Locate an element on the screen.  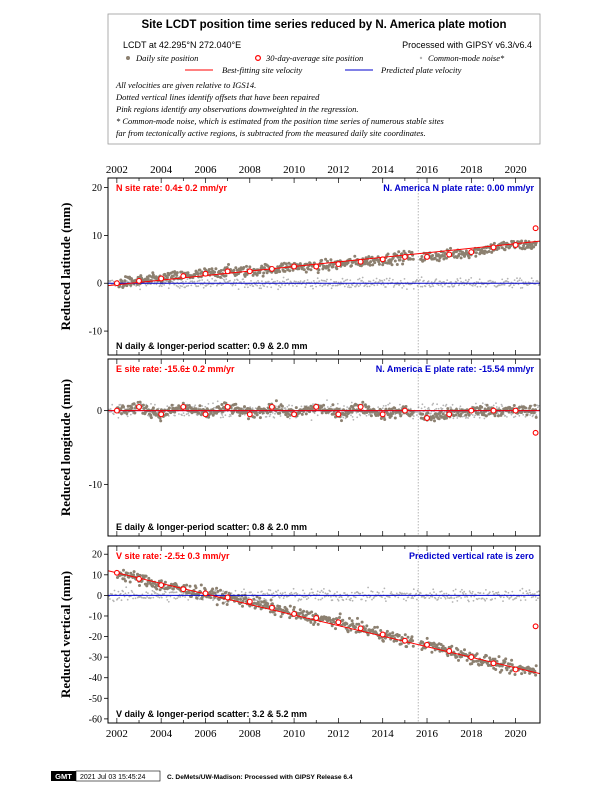
lon-ytick-label: -10 is located at coordinates (95, 485).